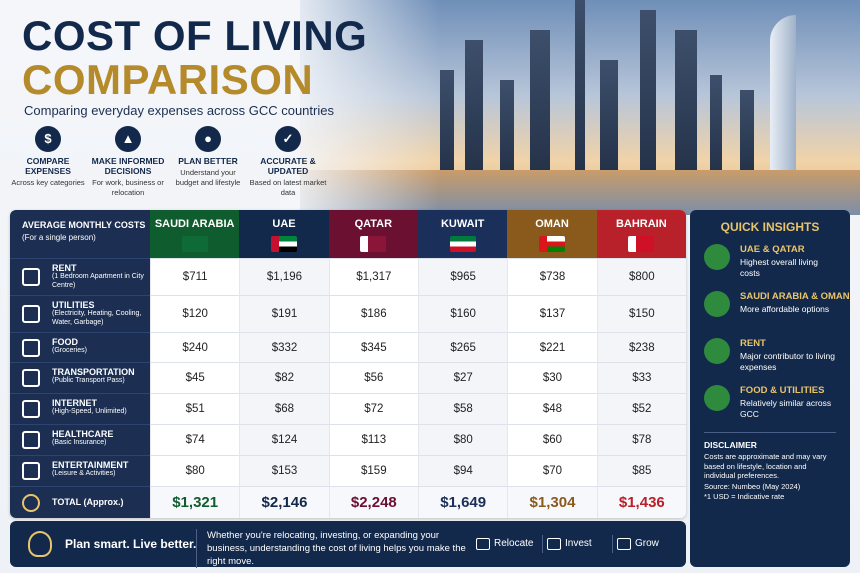 This screenshot has width=860, height=573. I want to click on row-label: RENT (1 Bedroom Apartment in City Centre), so click(80, 276).